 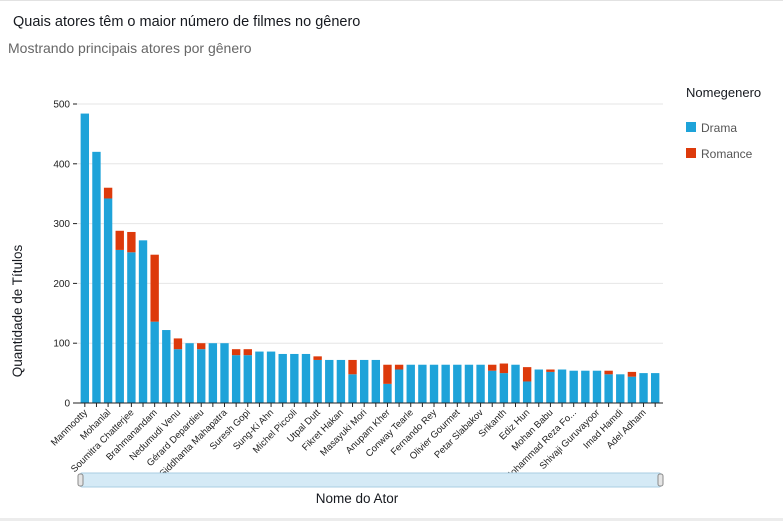 What do you see at coordinates (691, 127) in the screenshot?
I see `legend-swatch-drama` at bounding box center [691, 127].